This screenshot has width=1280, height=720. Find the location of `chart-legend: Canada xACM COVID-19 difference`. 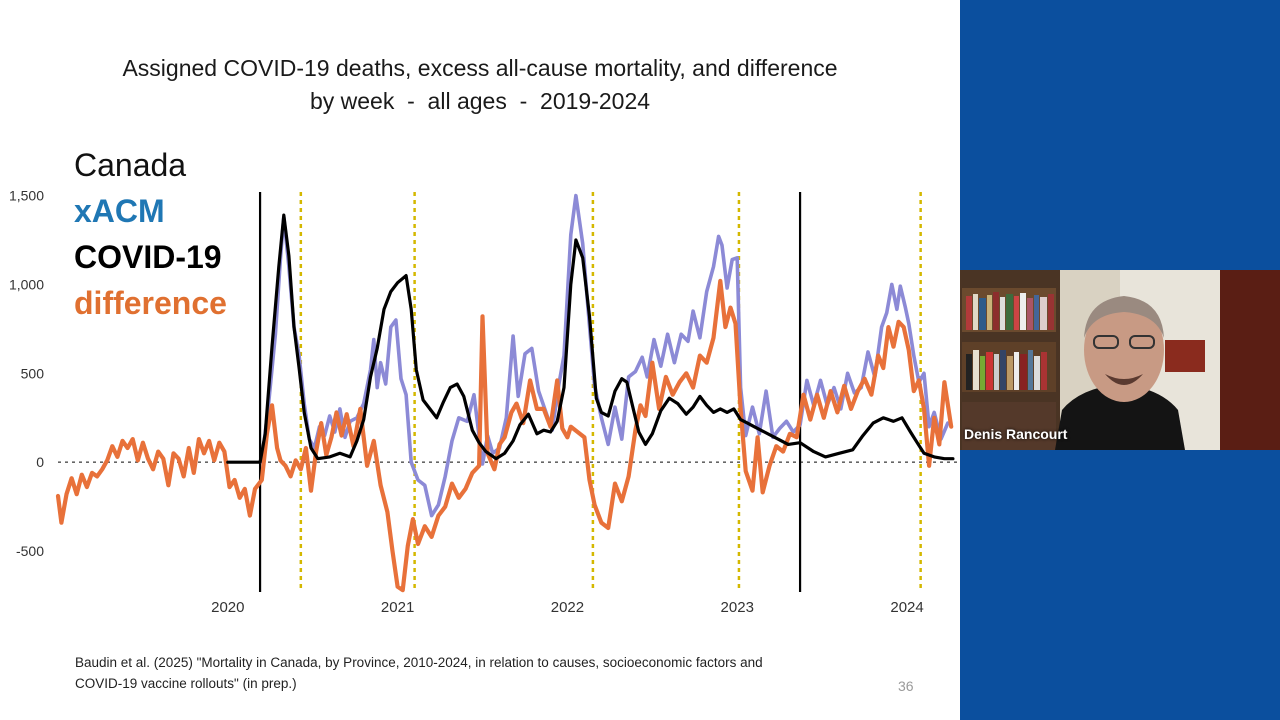

chart-legend: Canada xACM COVID-19 difference is located at coordinates (150, 234).